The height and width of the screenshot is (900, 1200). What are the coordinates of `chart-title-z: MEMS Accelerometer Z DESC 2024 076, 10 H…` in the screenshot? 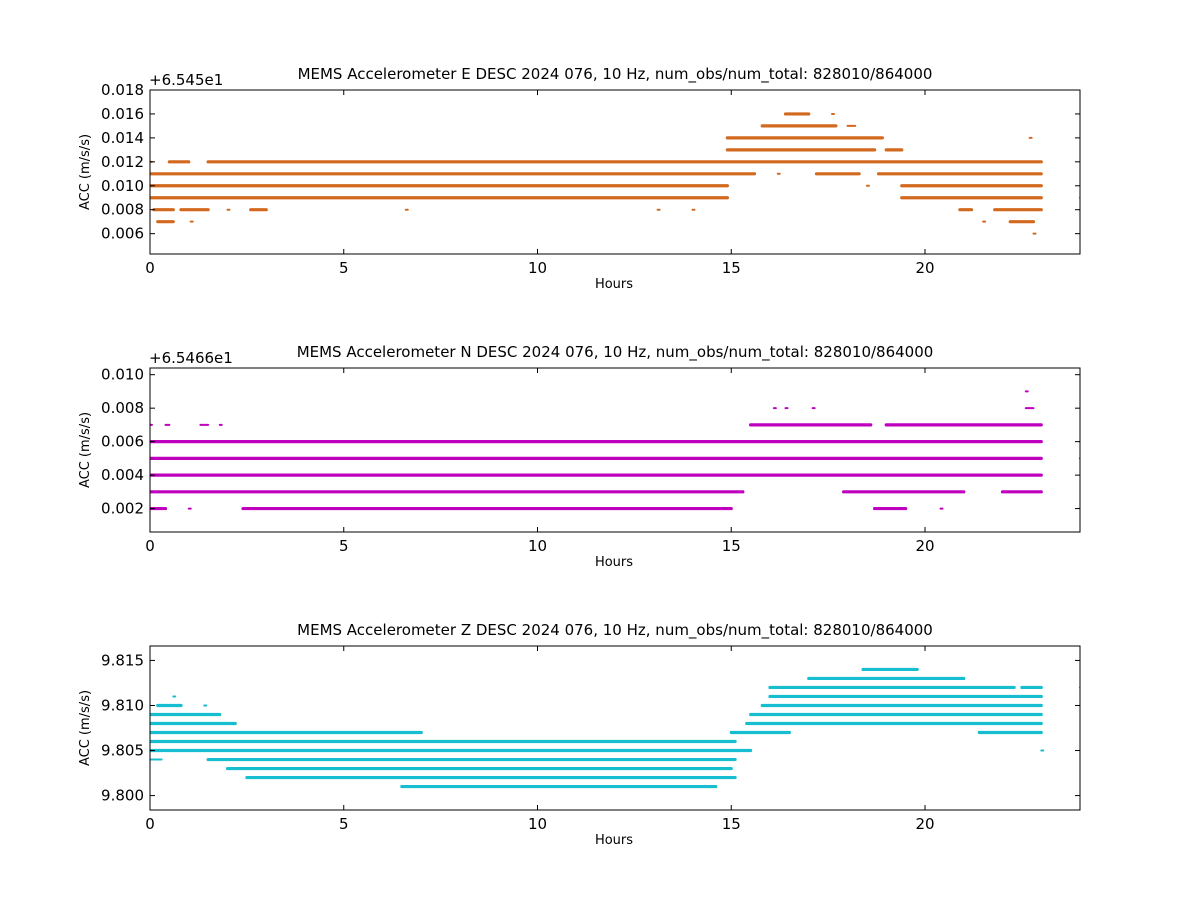 It's located at (615, 630).